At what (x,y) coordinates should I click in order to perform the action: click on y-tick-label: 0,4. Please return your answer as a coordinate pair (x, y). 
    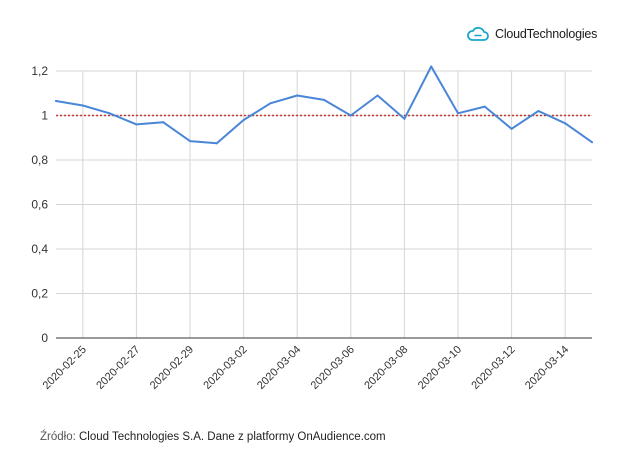
    Looking at the image, I should click on (39, 249).